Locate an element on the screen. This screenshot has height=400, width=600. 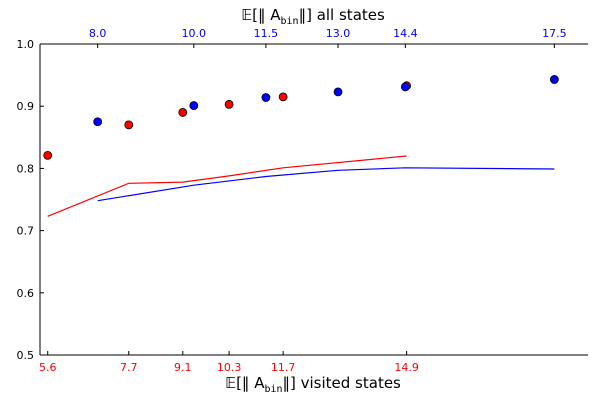
x-bottom-tick-label: 7.7 is located at coordinates (129, 367).